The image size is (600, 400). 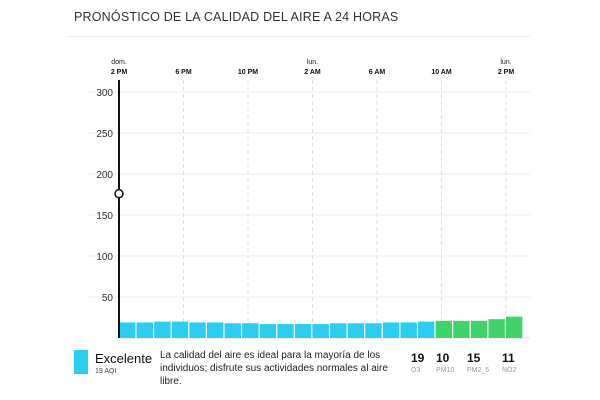 I want to click on y-tick-label: 300, so click(x=104, y=93).